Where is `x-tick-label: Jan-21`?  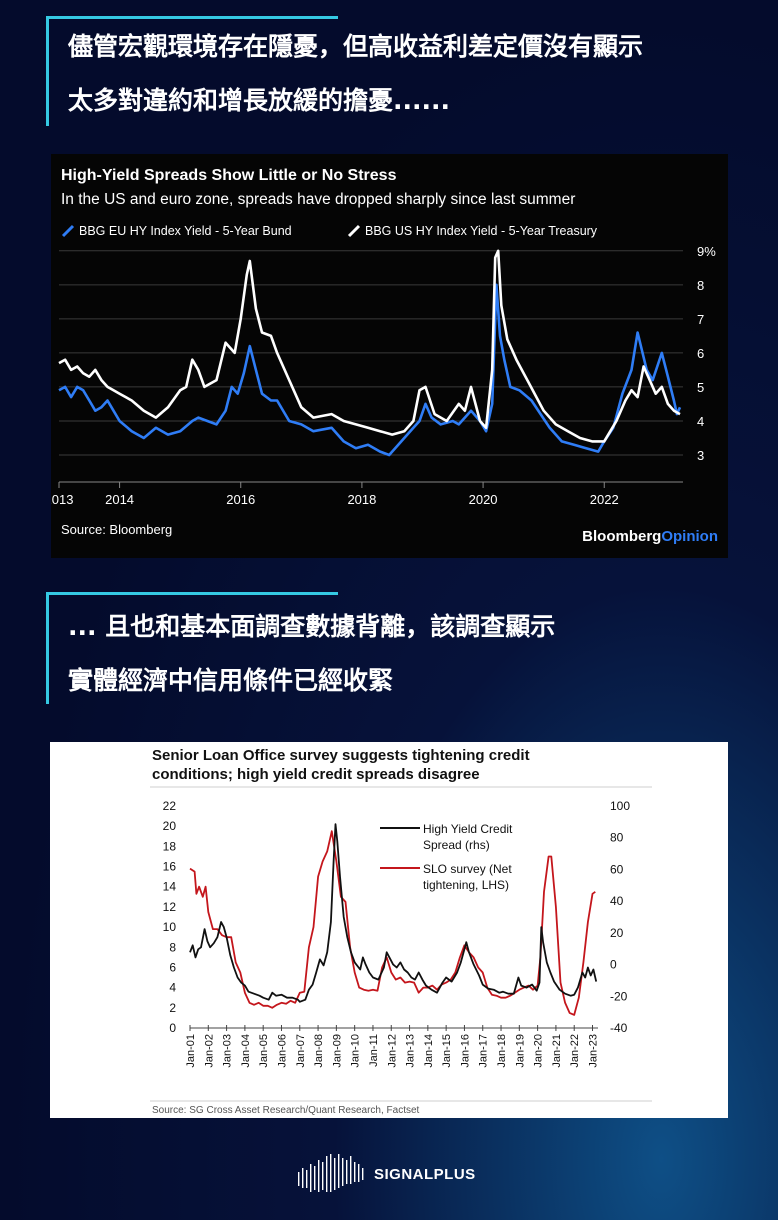
x-tick-label: Jan-21 is located at coordinates (557, 1051).